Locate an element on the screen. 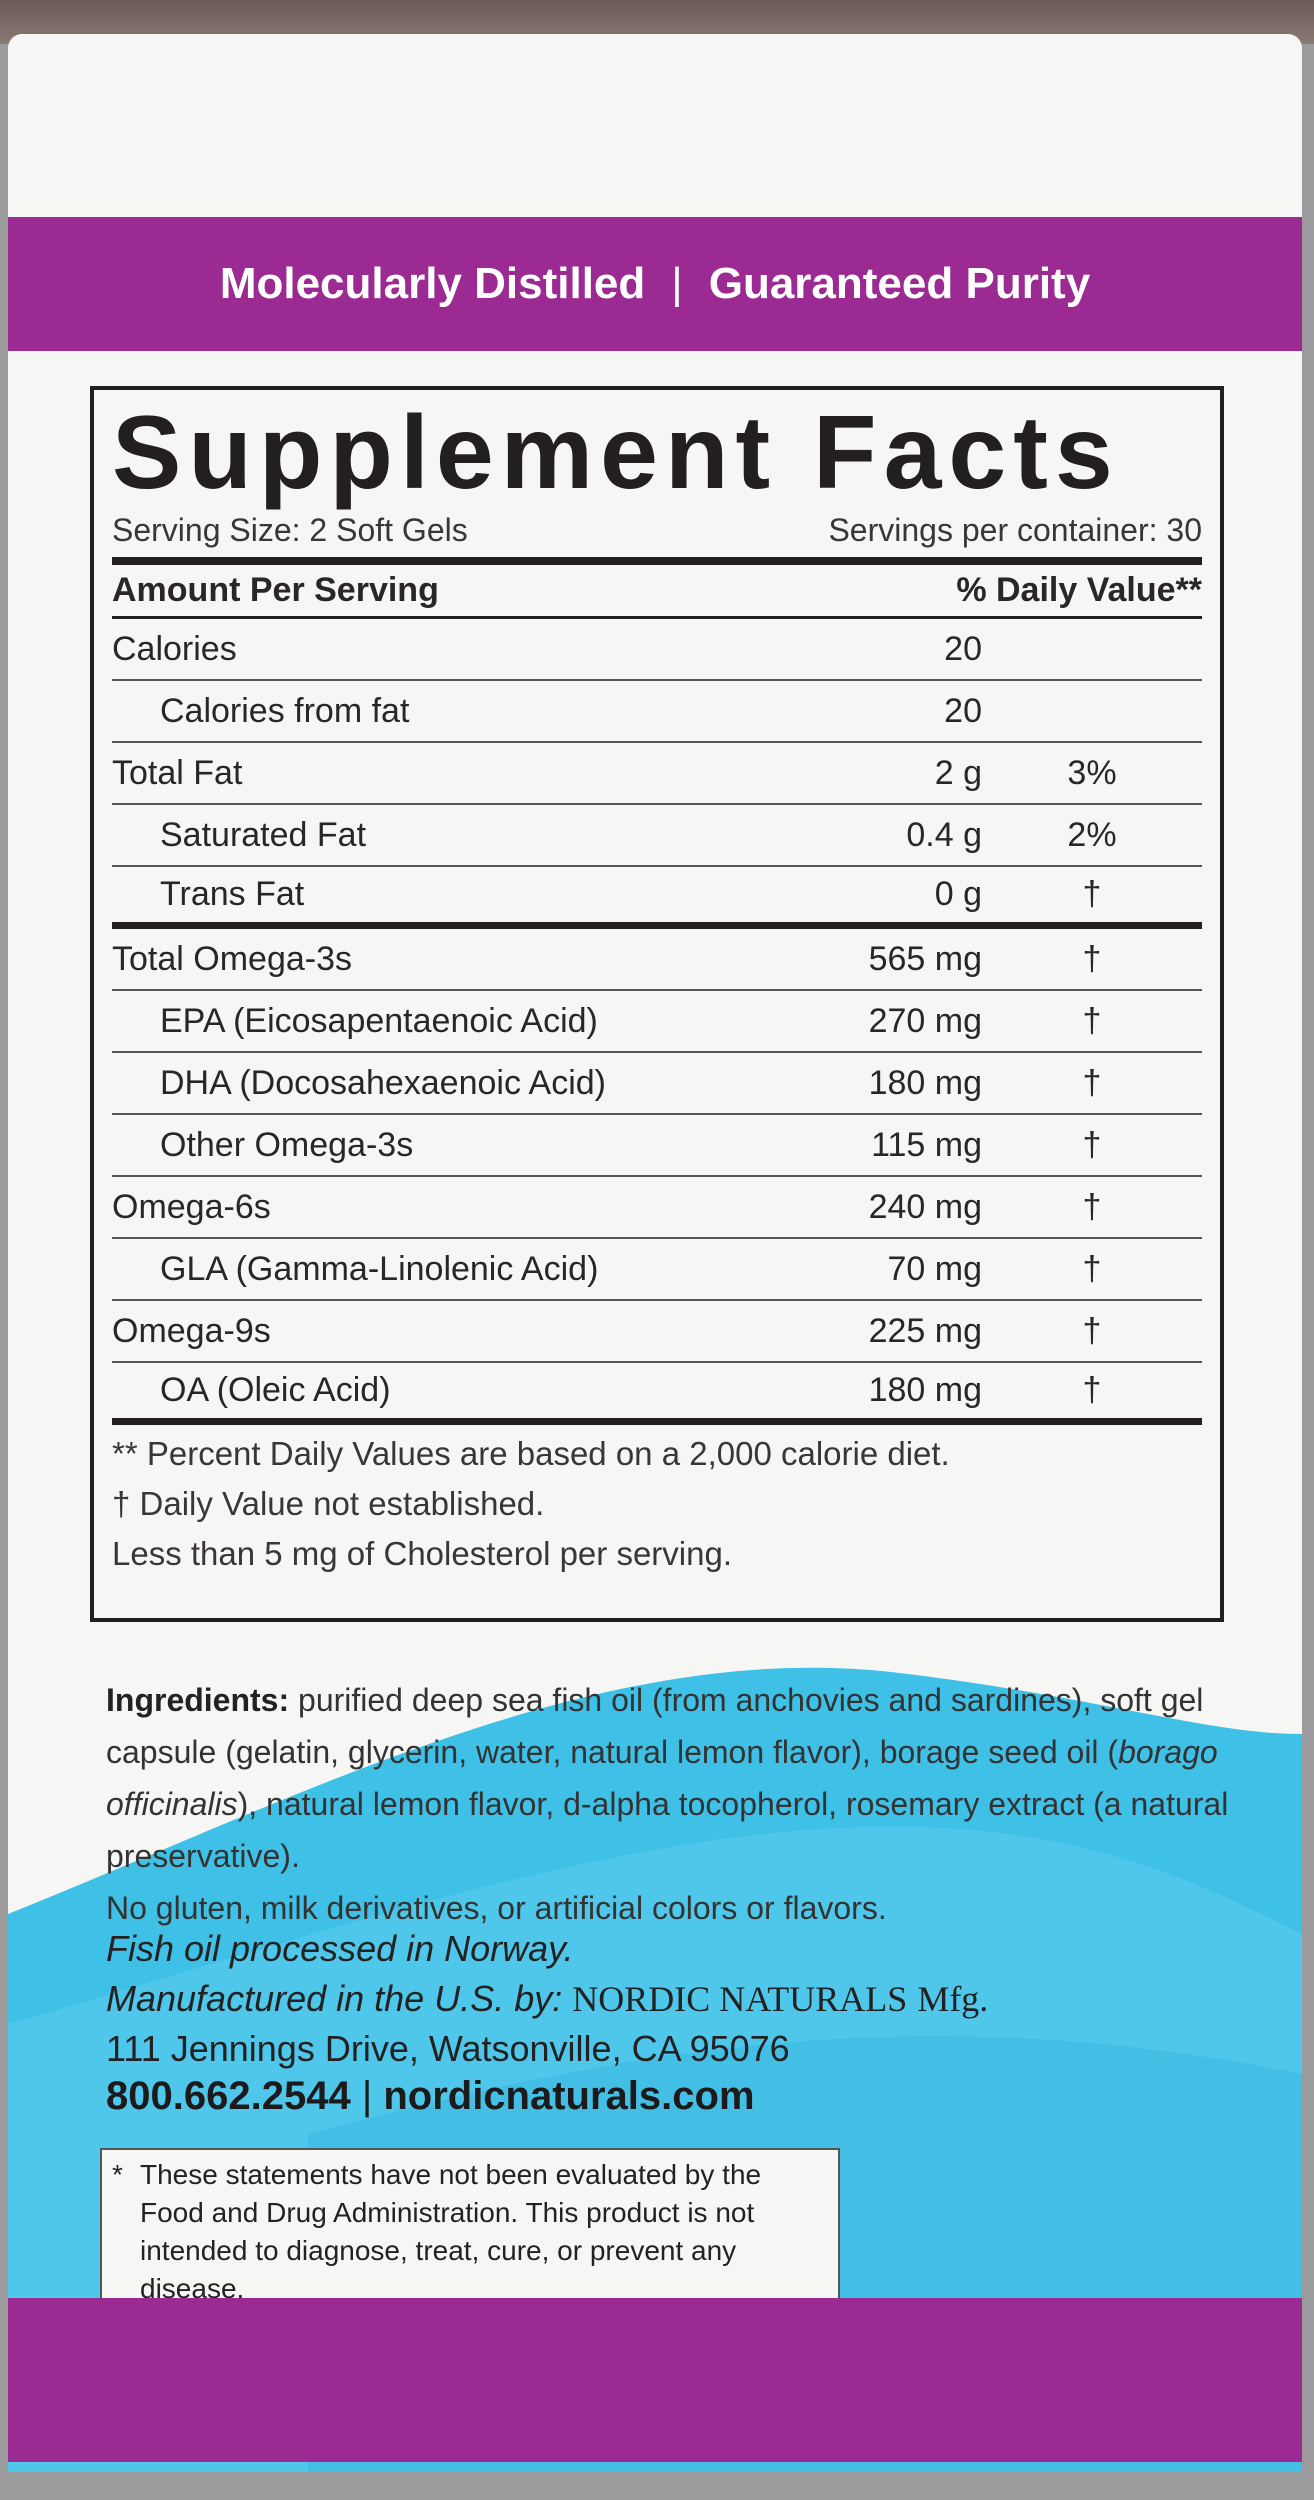 This screenshot has height=2500, width=1314. servings-per-container: Servings per container: 30 is located at coordinates (1015, 530).